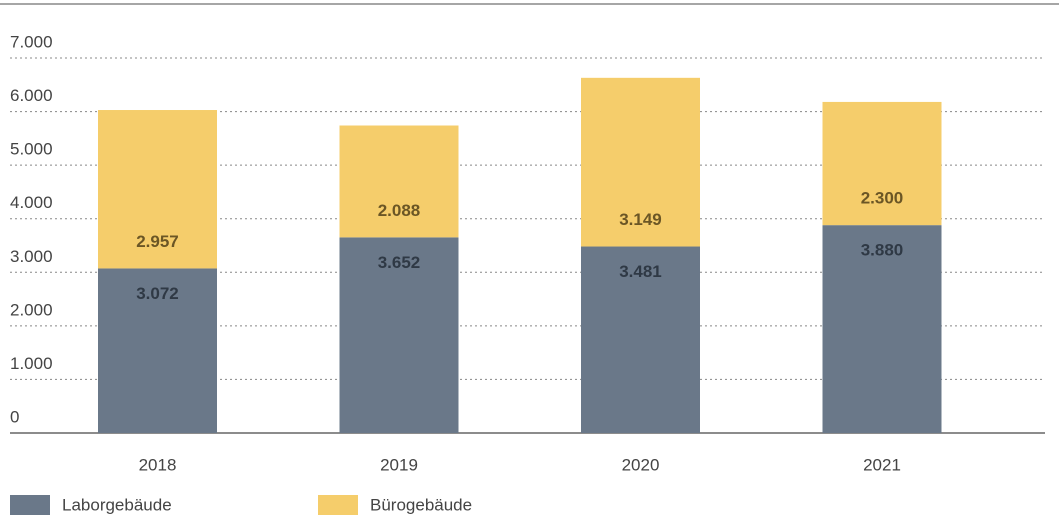 The image size is (1059, 515). I want to click on data-label: 3.652, so click(399, 262).